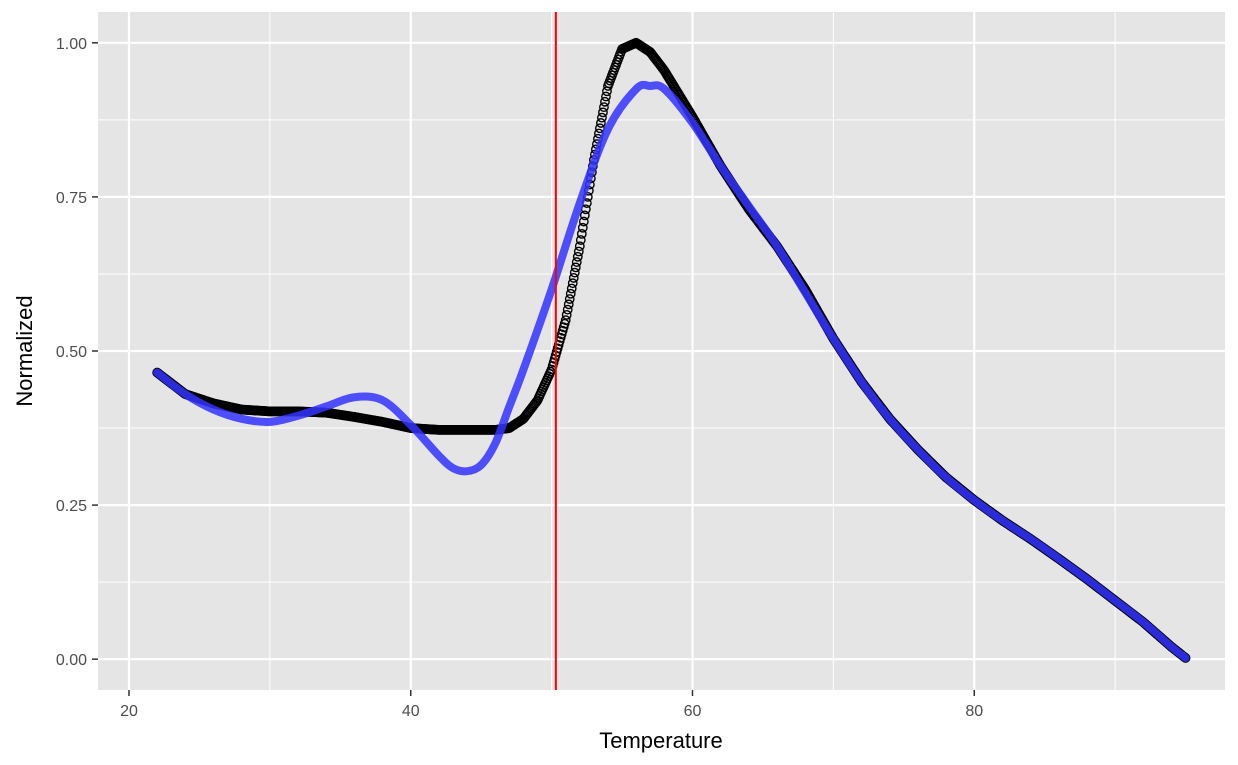 Image resolution: width=1238 pixels, height=765 pixels. I want to click on y-tick-labels: 0.00 0.25 0.50 0.75 1.00, so click(71, 352).